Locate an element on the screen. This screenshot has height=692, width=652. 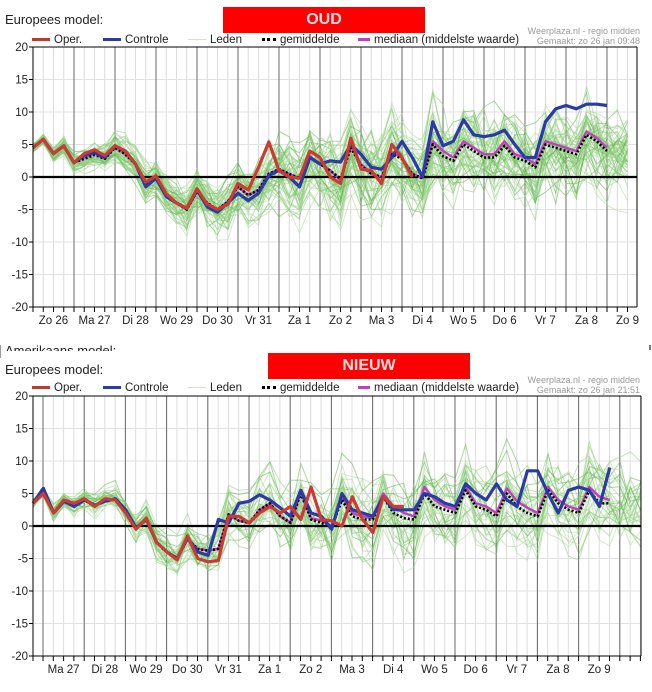
banner-new: NIEUW is located at coordinates (369, 366).